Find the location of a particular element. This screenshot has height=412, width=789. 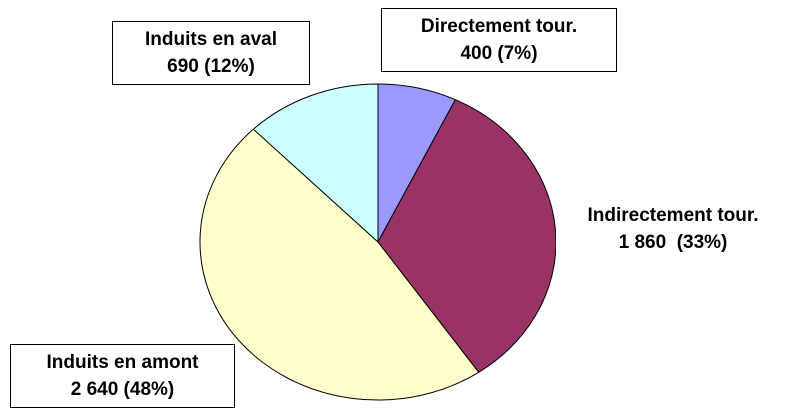

category-label: Induits en amont is located at coordinates (122, 362).